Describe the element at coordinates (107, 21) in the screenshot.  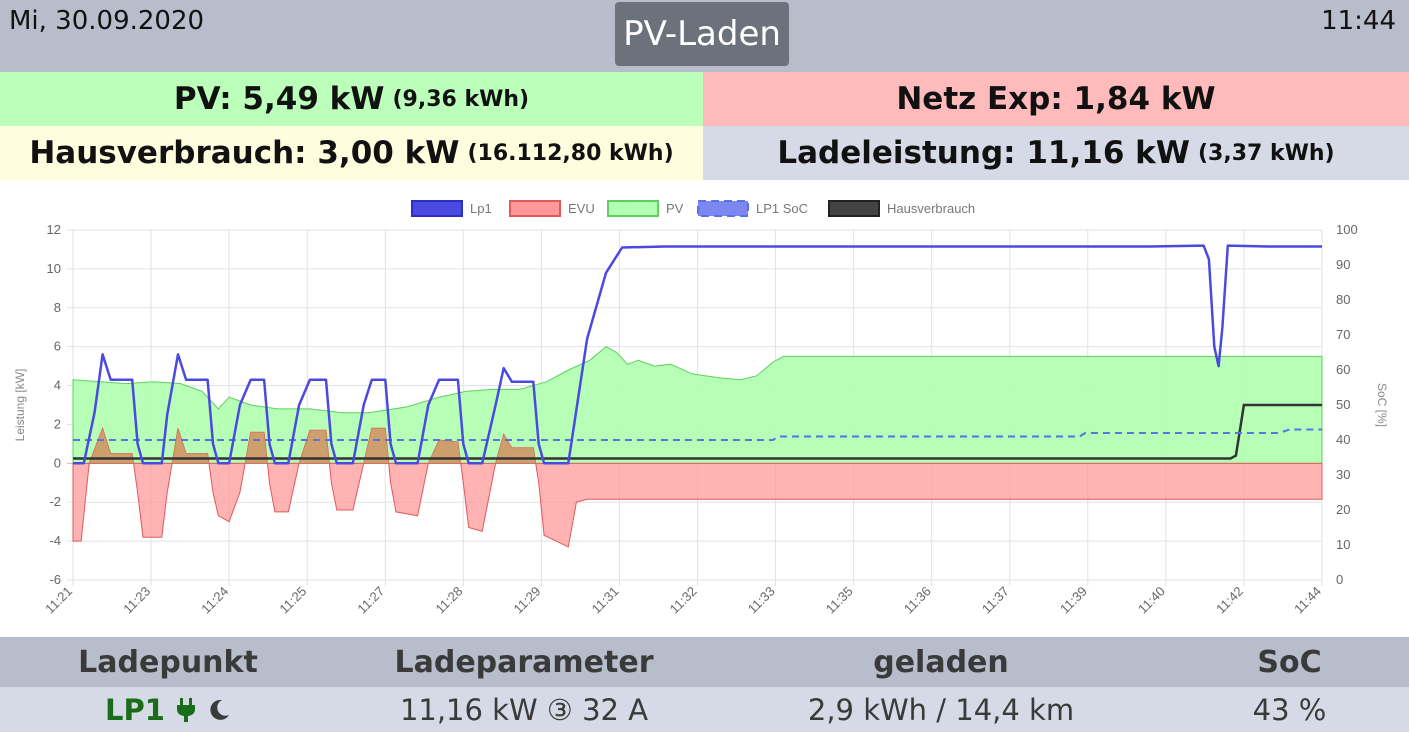
I see `current-date: Mi, 30.09.2020` at that location.